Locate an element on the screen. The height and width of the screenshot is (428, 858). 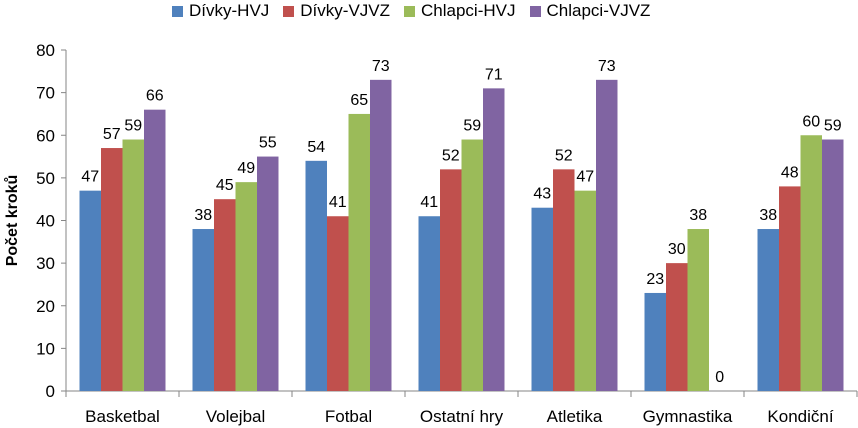
y-tick-label: 60 is located at coordinates (45, 135).